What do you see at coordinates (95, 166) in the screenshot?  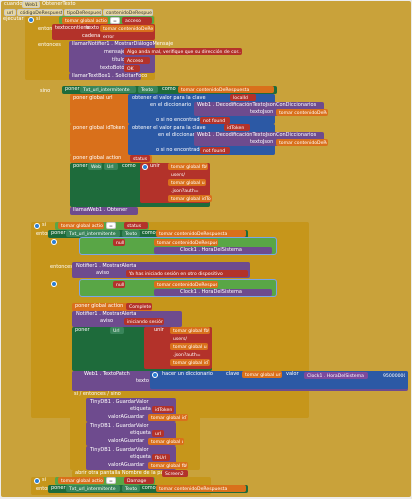 I see `web1-dropdown: Web1` at bounding box center [95, 166].